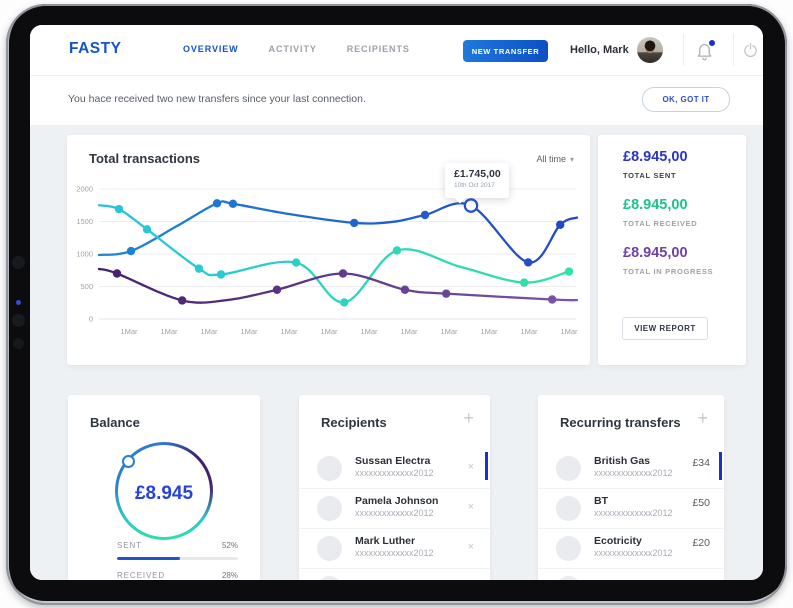 This screenshot has width=793, height=608. I want to click on recurring-row: Ecotricity xxxxxxxxxxxxx2012 £20, so click(631, 549).